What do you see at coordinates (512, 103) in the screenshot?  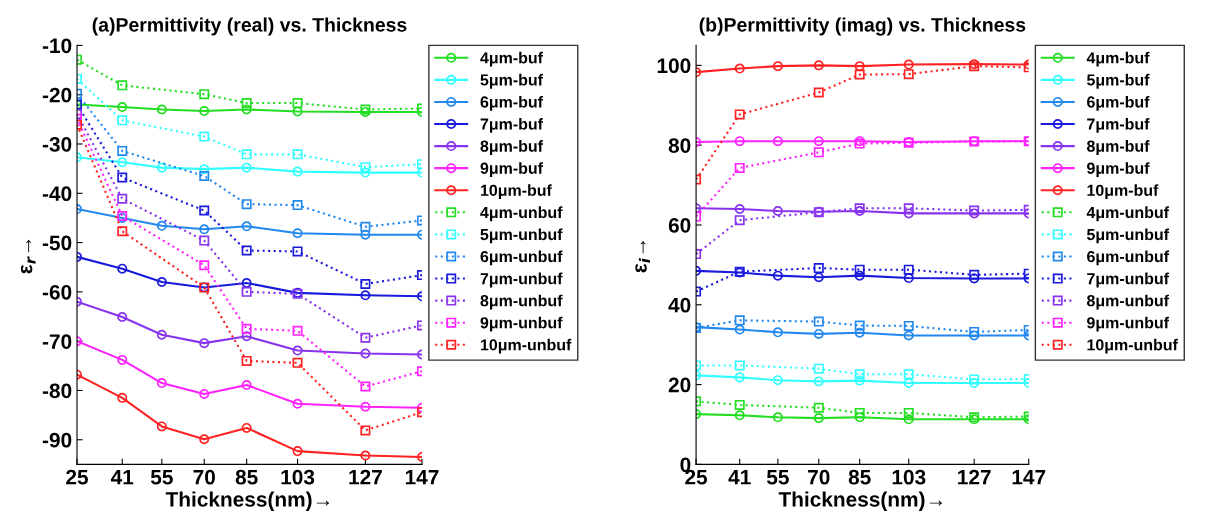 I see `legend-label: 6μm-buf` at bounding box center [512, 103].